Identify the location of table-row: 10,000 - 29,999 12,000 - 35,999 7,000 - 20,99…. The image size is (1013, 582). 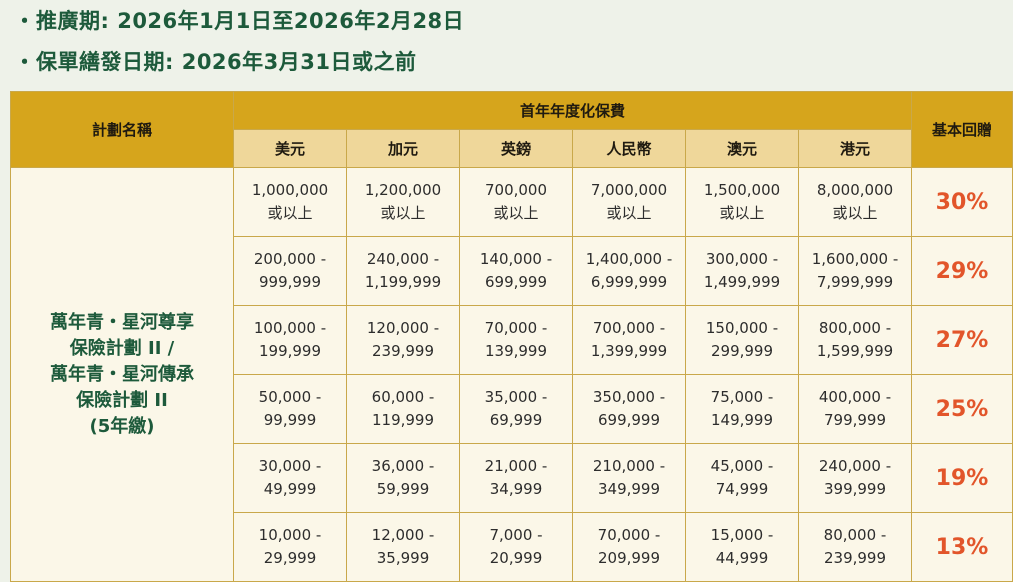
(512, 547).